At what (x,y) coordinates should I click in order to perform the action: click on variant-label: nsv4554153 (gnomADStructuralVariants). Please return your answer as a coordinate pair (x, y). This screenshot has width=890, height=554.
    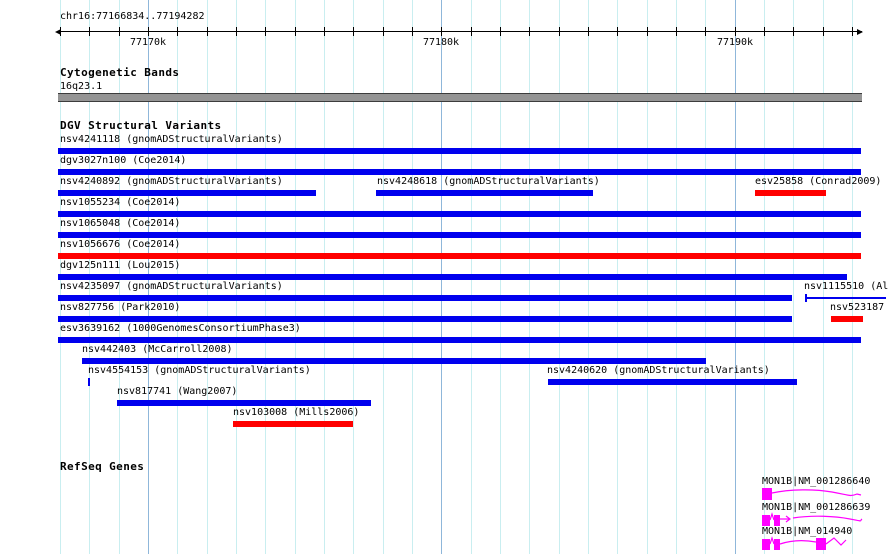
    Looking at the image, I should click on (199, 370).